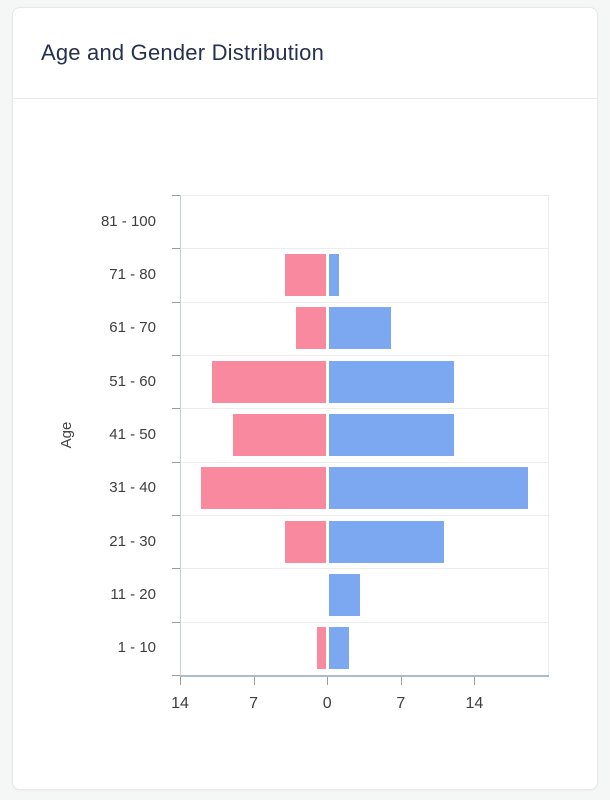 The image size is (610, 800). I want to click on y-axis-category-label: 61 - 70, so click(132, 328).